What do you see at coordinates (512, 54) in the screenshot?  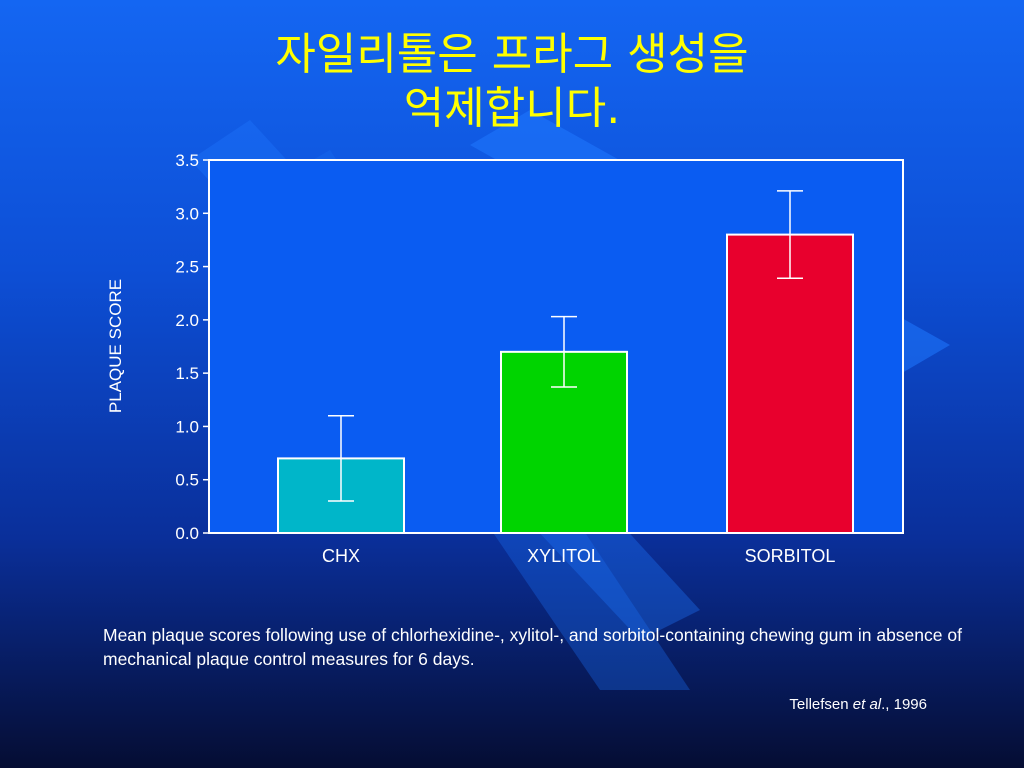 I see `title-line-1: 자일리톨은 프라그 생성을` at bounding box center [512, 54].